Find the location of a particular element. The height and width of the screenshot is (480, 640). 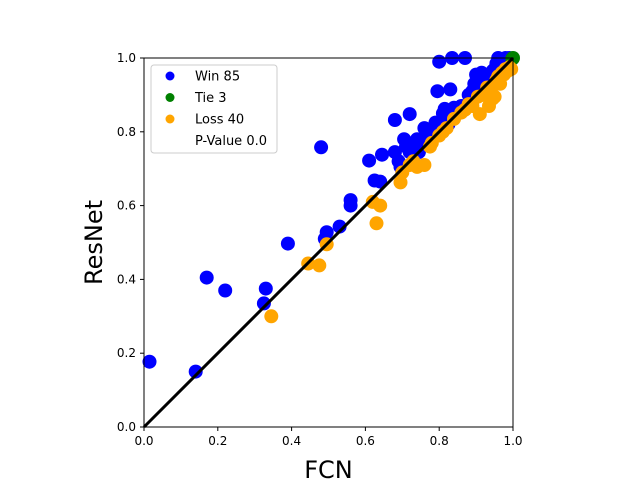

legend-box is located at coordinates (214, 109).